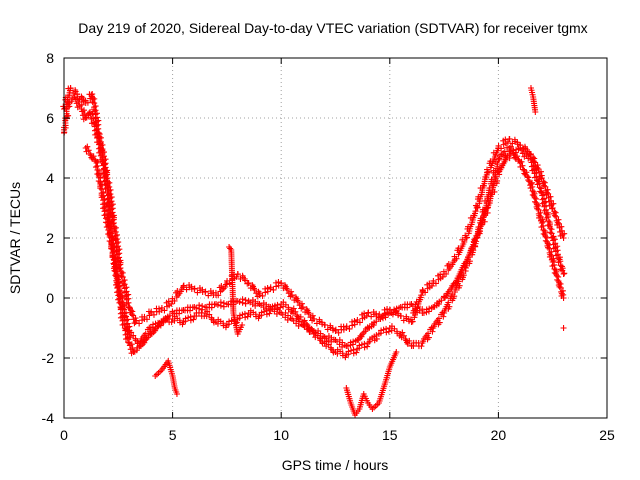  What do you see at coordinates (64, 435) in the screenshot?
I see `x-tick-label: 0` at bounding box center [64, 435].